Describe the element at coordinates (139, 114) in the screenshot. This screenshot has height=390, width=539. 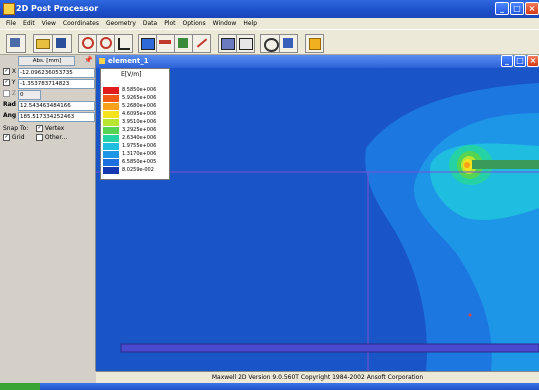
I see `legend-value: 4.6095e+006` at that location.